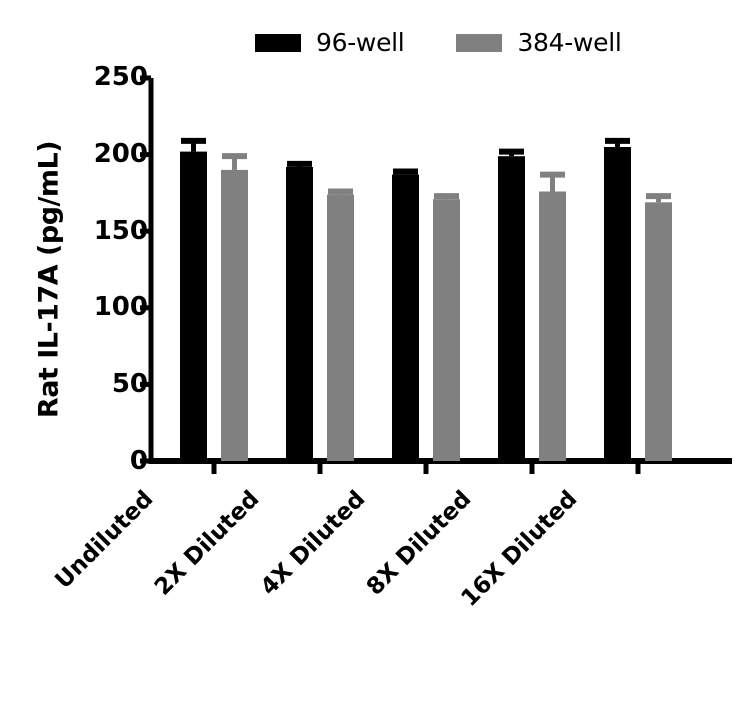  What do you see at coordinates (193, 306) in the screenshot?
I see `bar-undiluted-96-well` at bounding box center [193, 306].